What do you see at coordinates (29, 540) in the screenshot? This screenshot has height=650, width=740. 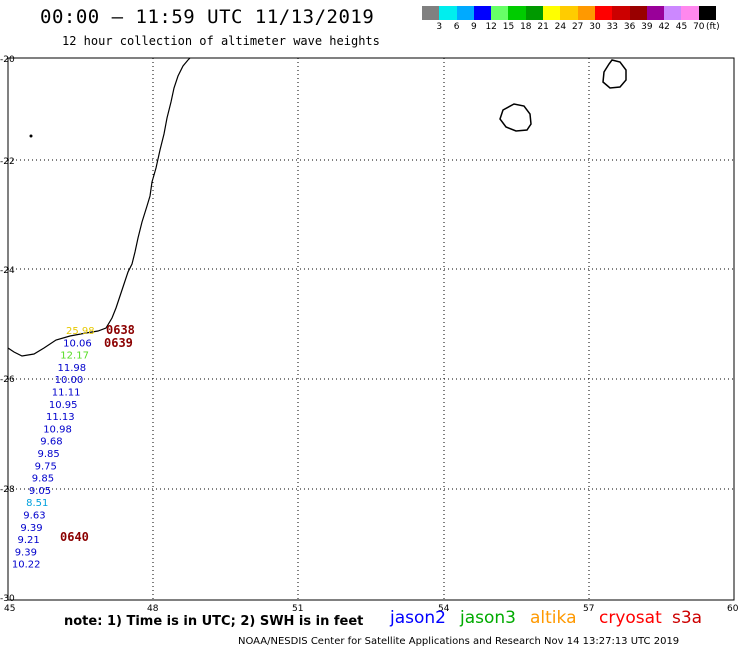 I see `swh-reading: 9.21` at bounding box center [29, 540].